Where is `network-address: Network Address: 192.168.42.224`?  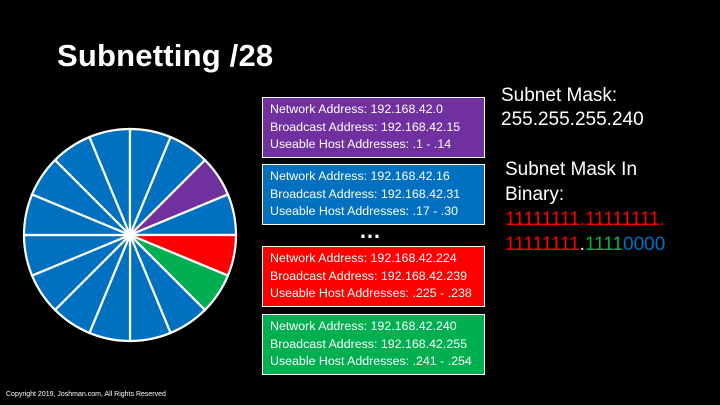 network-address: Network Address: 192.168.42.224 is located at coordinates (363, 258).